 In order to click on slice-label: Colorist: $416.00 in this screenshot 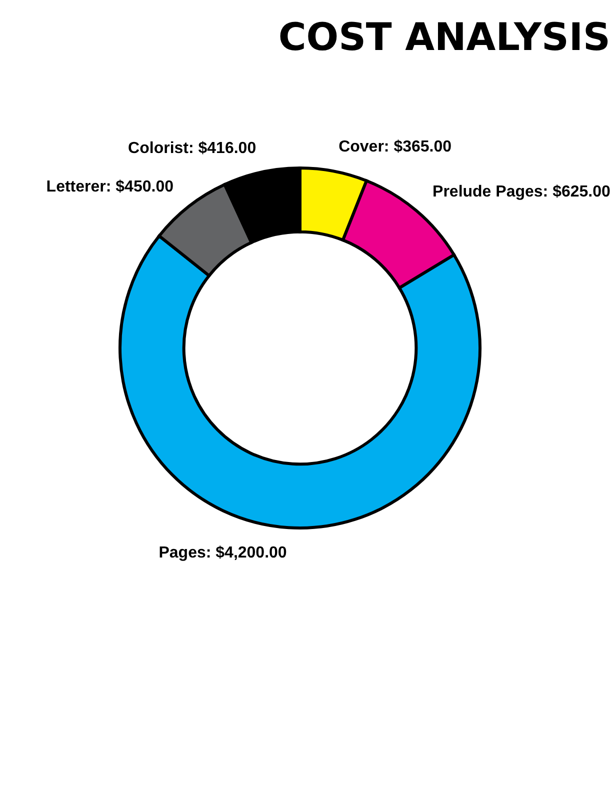, I will do `click(192, 148)`.